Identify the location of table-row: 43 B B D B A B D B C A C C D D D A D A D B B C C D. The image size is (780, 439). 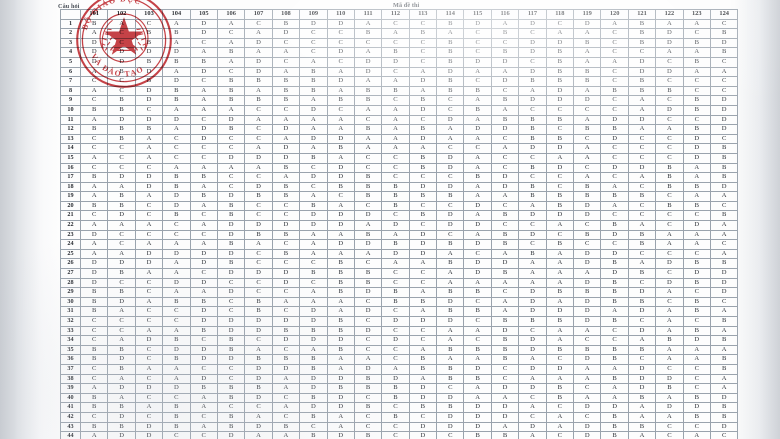
(399, 427).